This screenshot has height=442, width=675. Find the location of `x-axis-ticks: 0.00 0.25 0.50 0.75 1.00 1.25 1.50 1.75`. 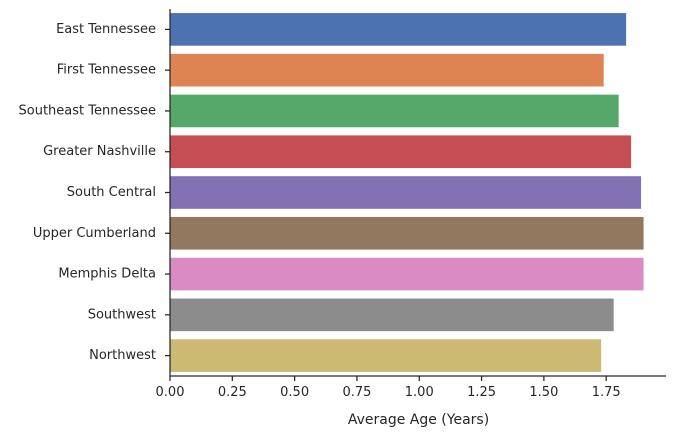

x-axis-ticks: 0.00 0.25 0.50 0.75 1.00 1.25 1.50 1.75 is located at coordinates (388, 388).